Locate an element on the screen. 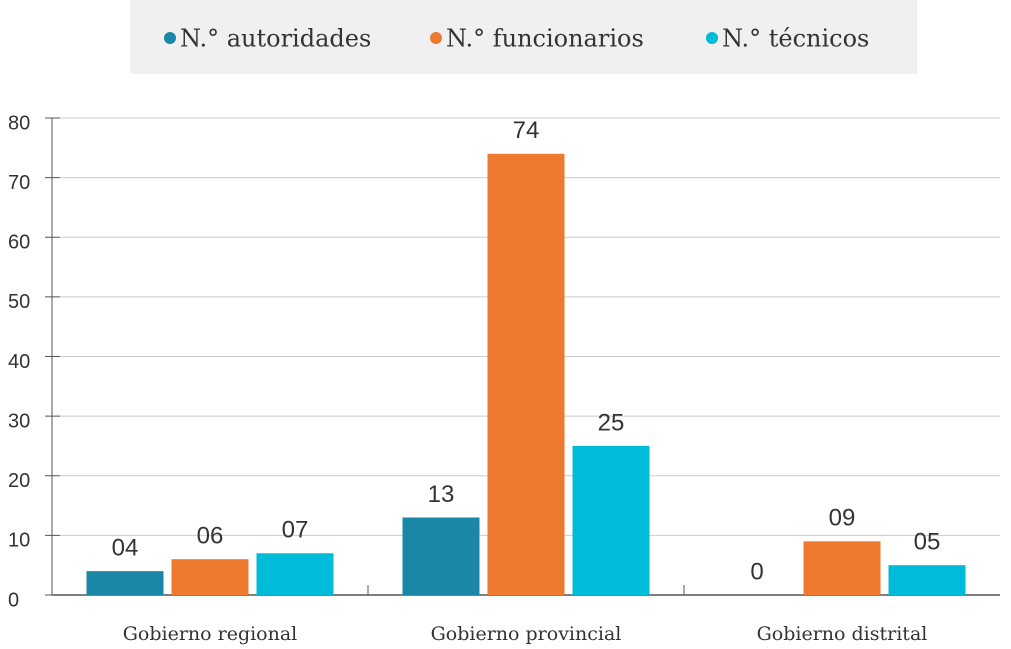 The height and width of the screenshot is (649, 1011). legend-label: N.° autoridades is located at coordinates (275, 39).